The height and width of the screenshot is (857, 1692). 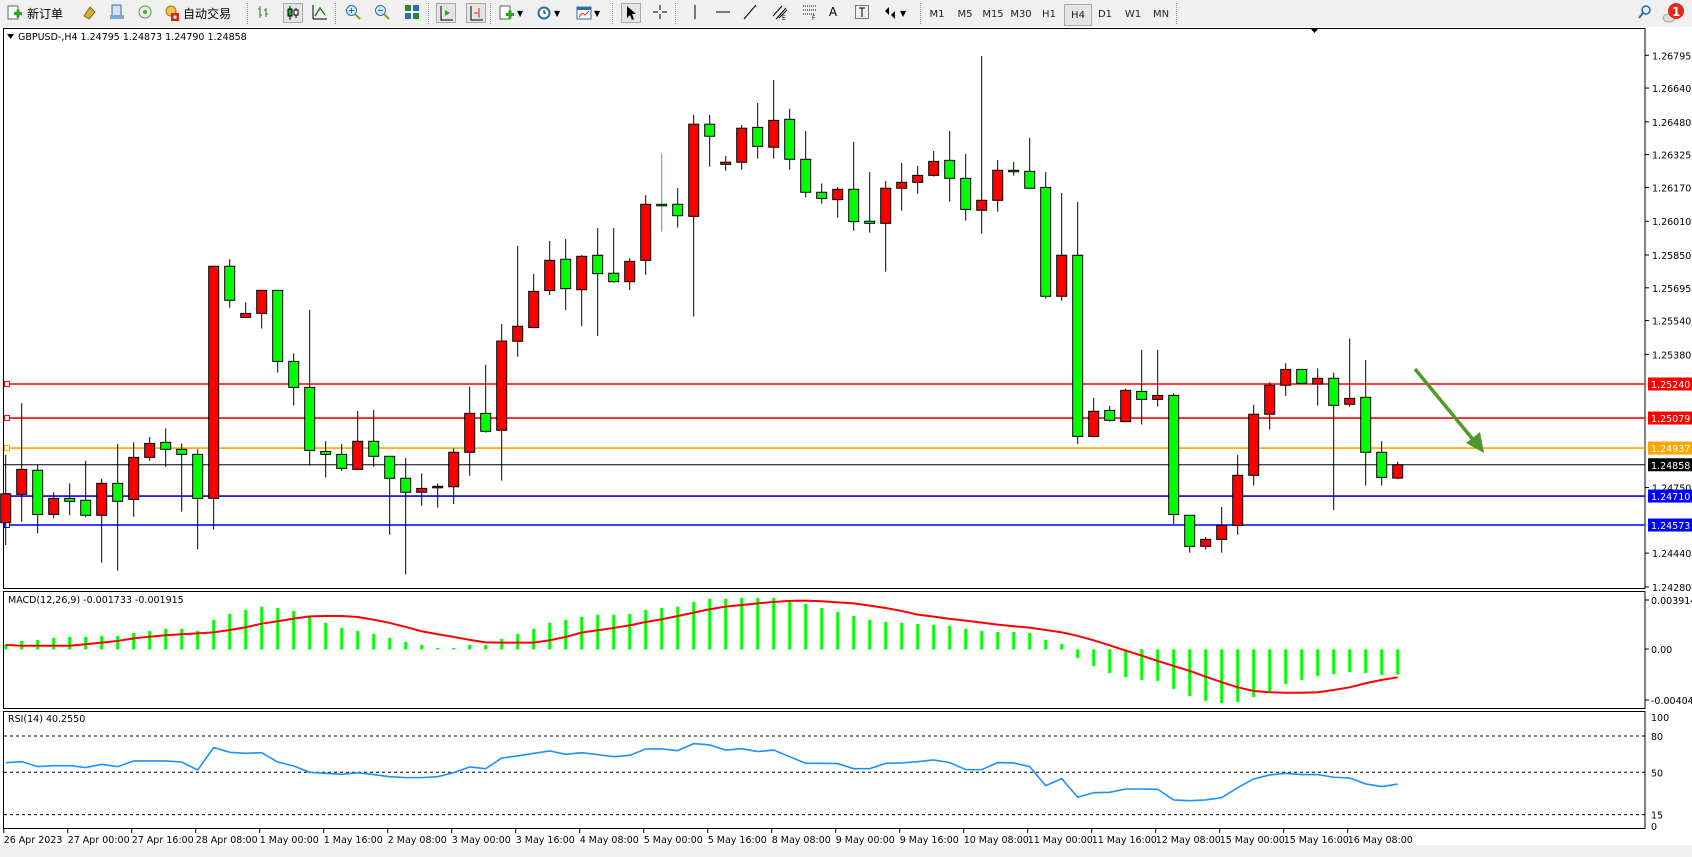 I want to click on timeframe-m15-button: M15, so click(x=993, y=14).